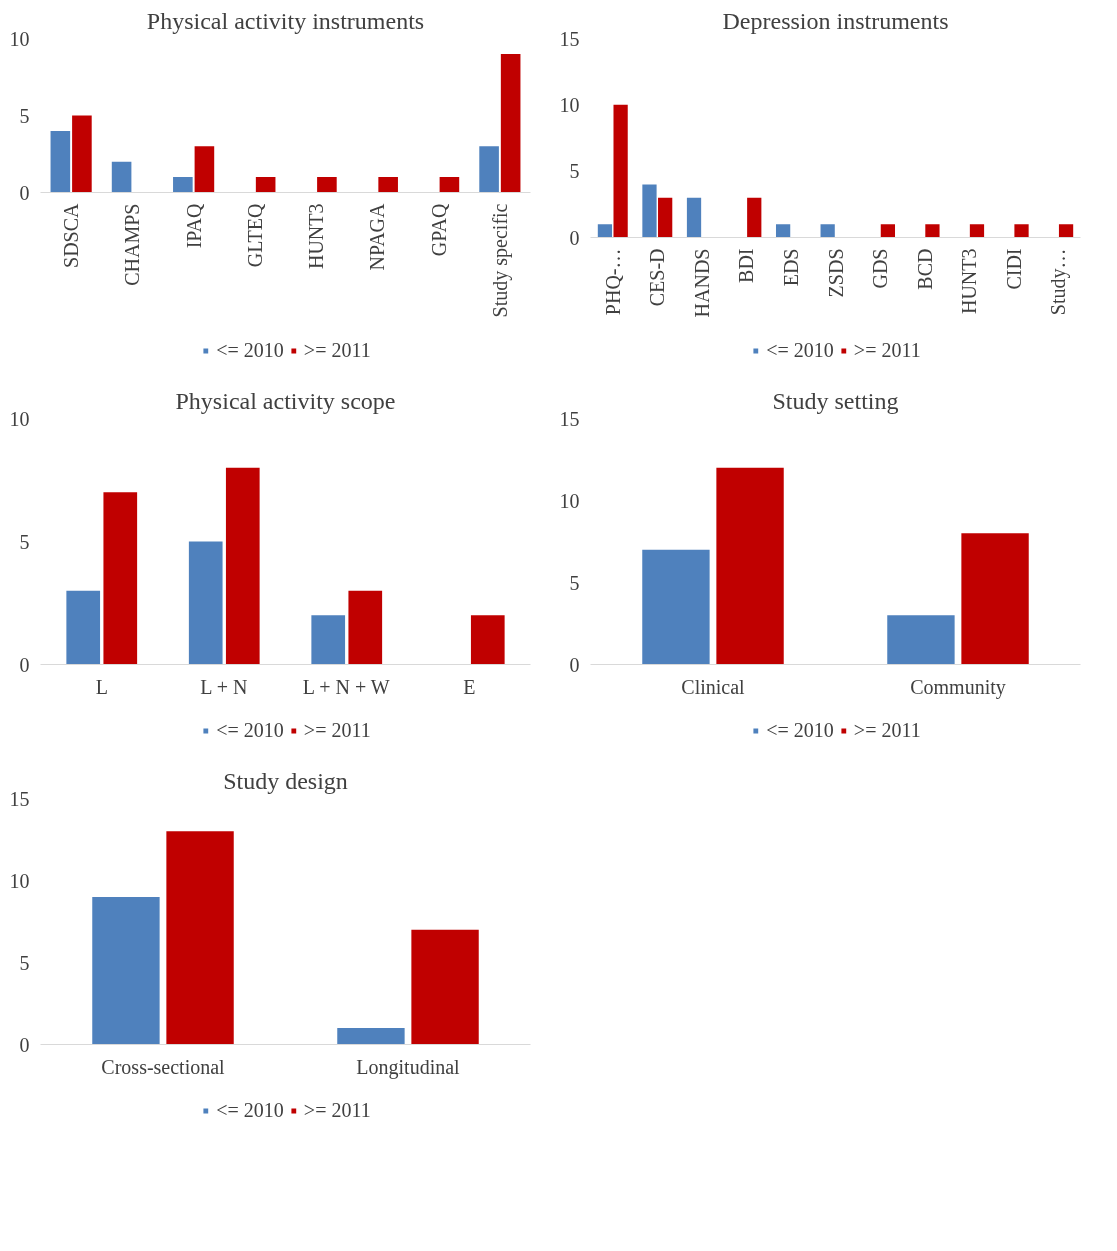 The height and width of the screenshot is (1251, 1117). What do you see at coordinates (346, 686) in the screenshot?
I see `x-tick-label: L + N + W` at bounding box center [346, 686].